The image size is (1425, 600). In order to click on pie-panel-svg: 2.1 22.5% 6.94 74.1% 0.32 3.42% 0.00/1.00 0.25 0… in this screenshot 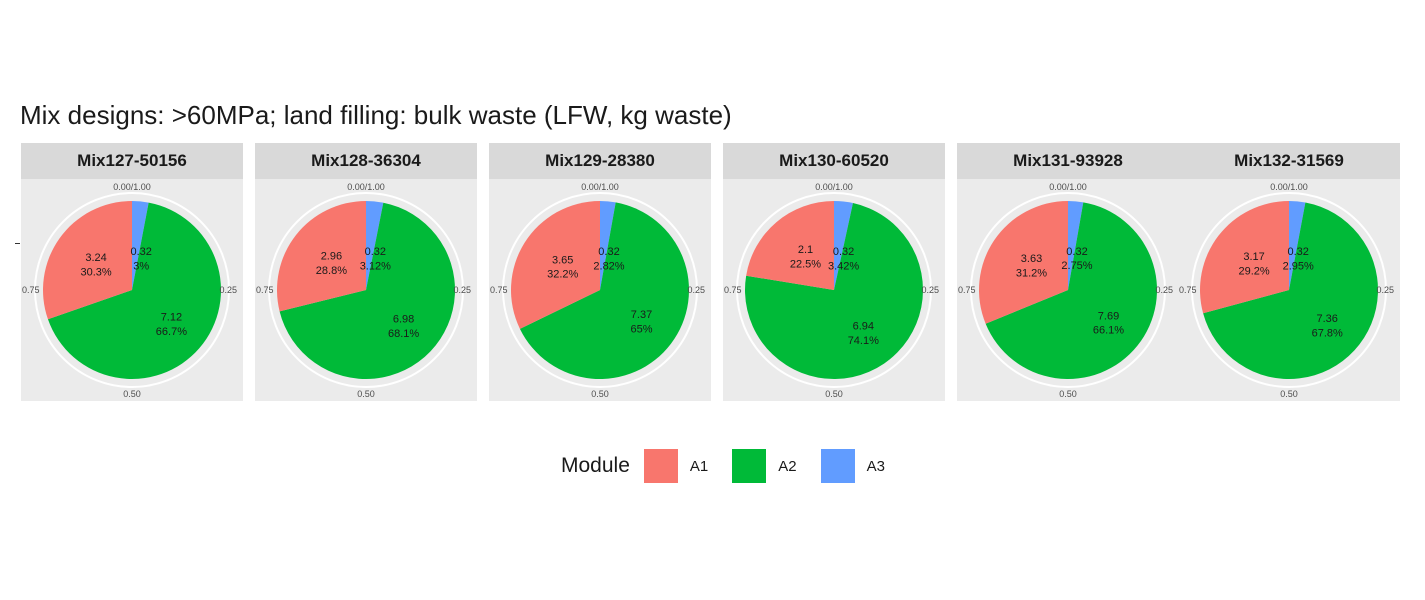, I will do `click(834, 290)`.